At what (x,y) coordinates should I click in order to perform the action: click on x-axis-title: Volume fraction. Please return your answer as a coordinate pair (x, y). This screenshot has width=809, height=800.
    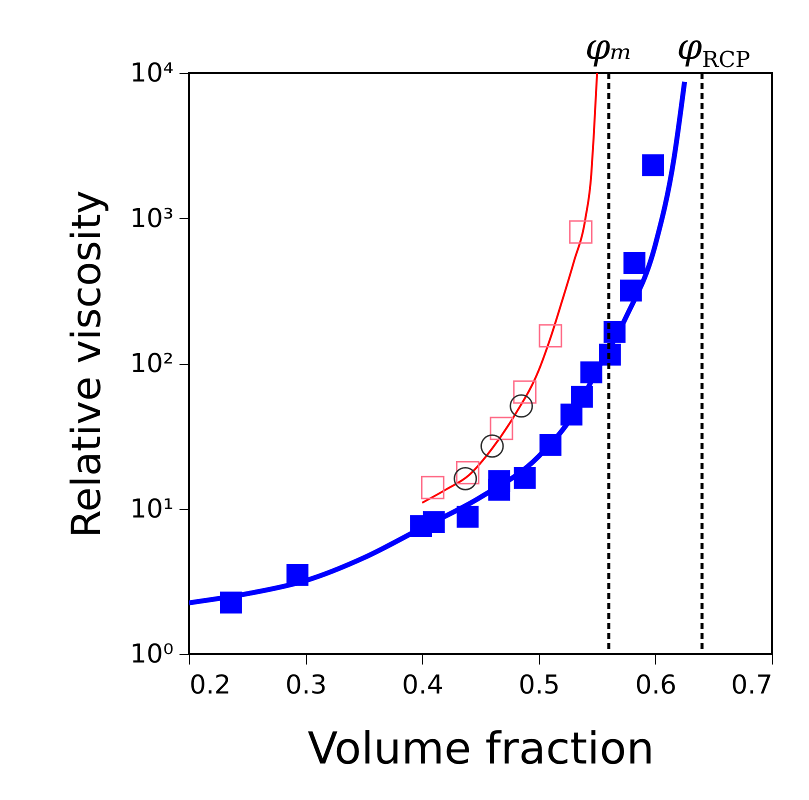
    Looking at the image, I should click on (481, 749).